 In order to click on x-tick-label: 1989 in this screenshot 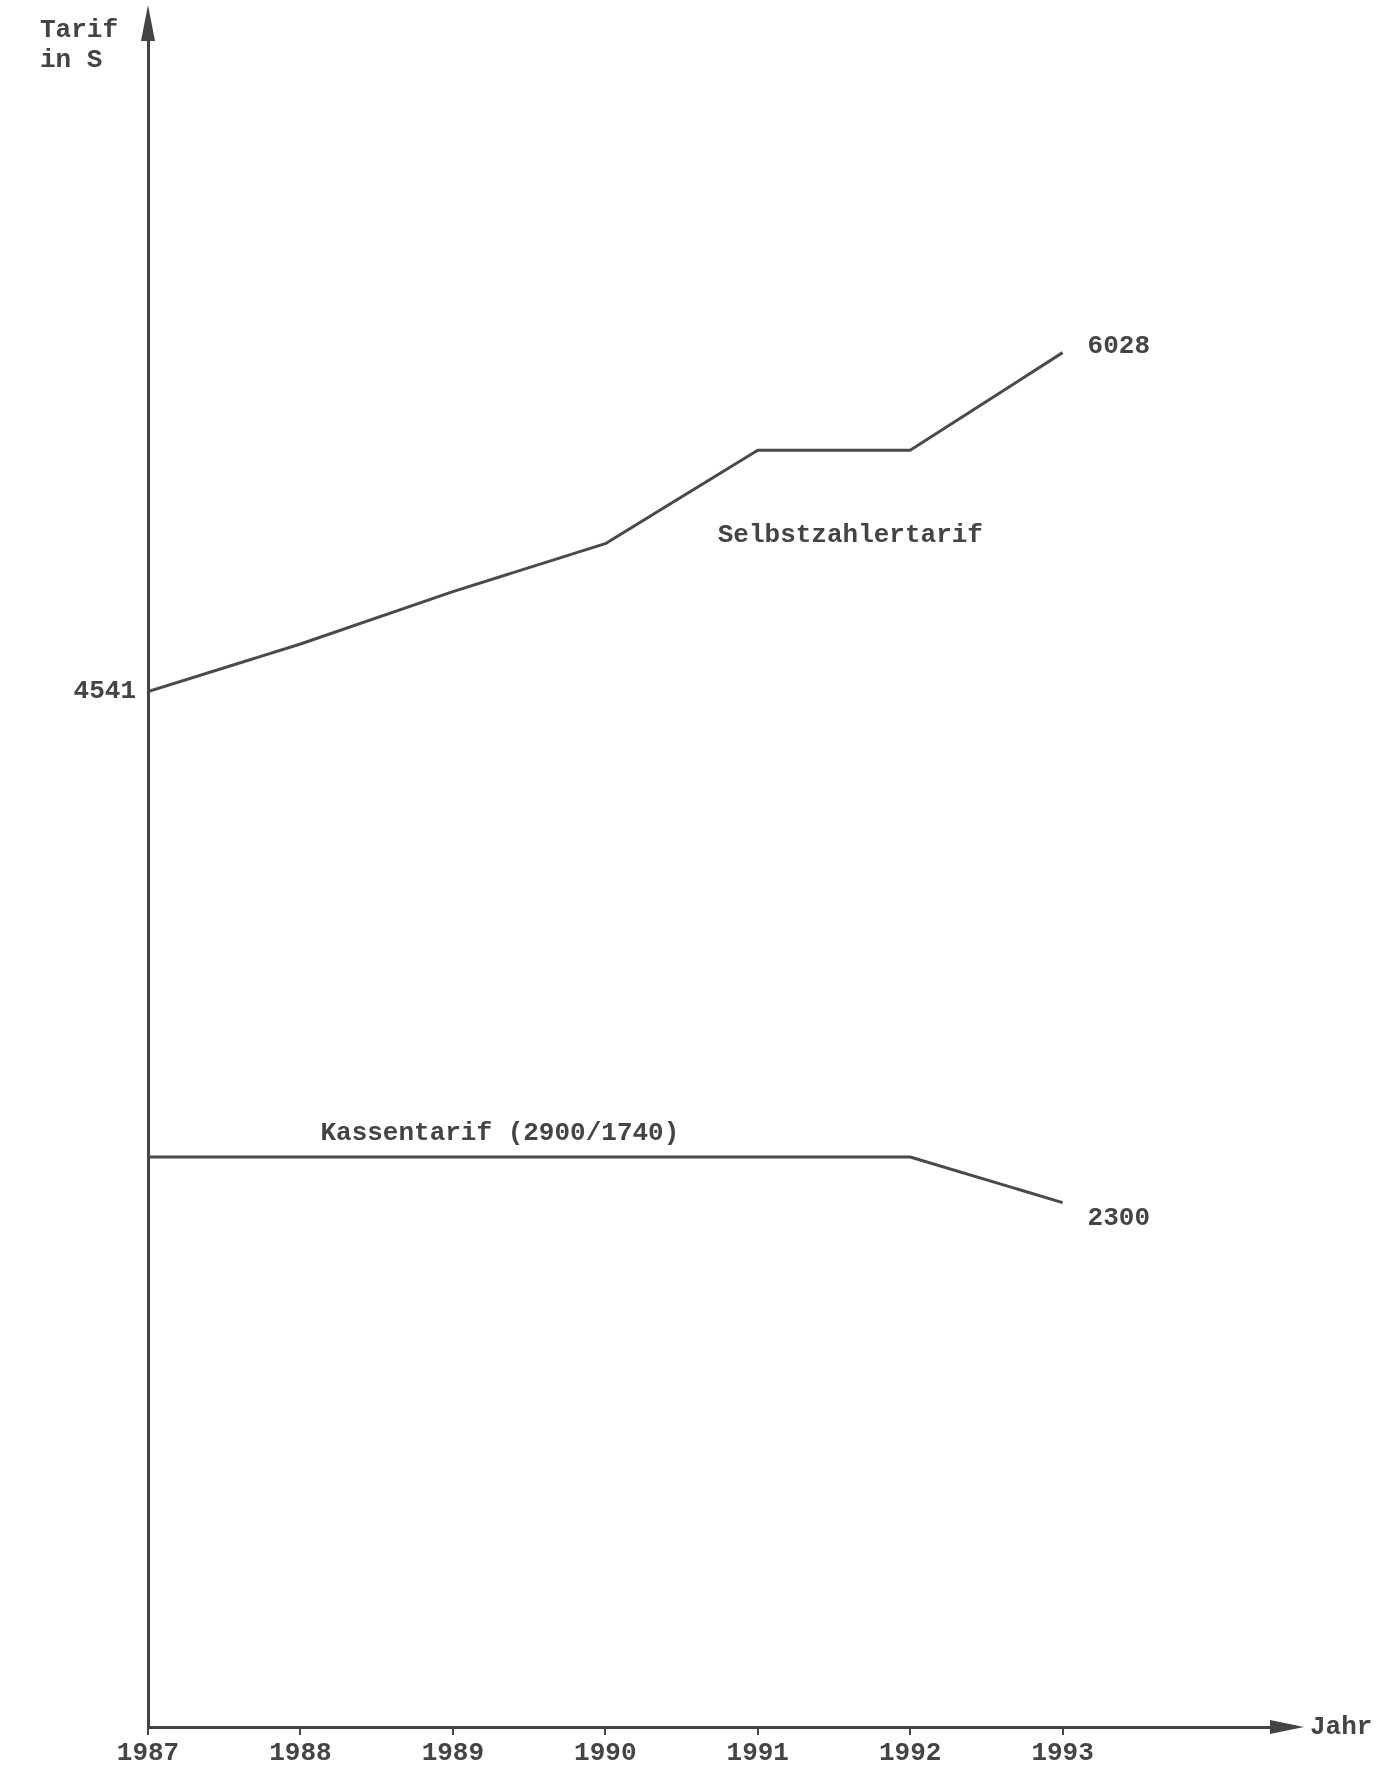, I will do `click(453, 1753)`.